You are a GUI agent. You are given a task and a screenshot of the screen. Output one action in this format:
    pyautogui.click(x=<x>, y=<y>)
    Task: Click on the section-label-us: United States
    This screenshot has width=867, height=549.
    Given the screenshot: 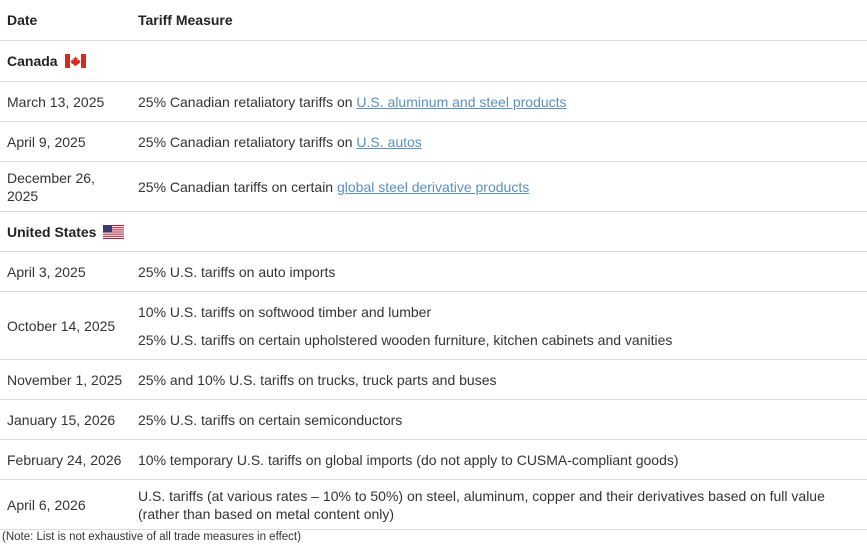 What is the action you would take?
    pyautogui.click(x=62, y=232)
    